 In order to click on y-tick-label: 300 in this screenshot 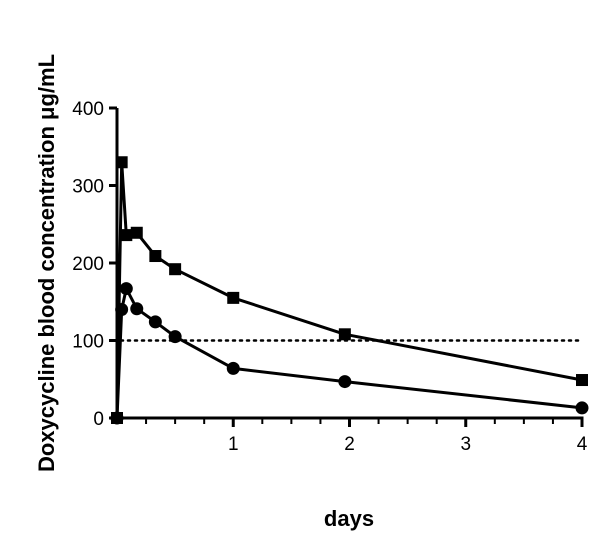, I will do `click(88, 187)`.